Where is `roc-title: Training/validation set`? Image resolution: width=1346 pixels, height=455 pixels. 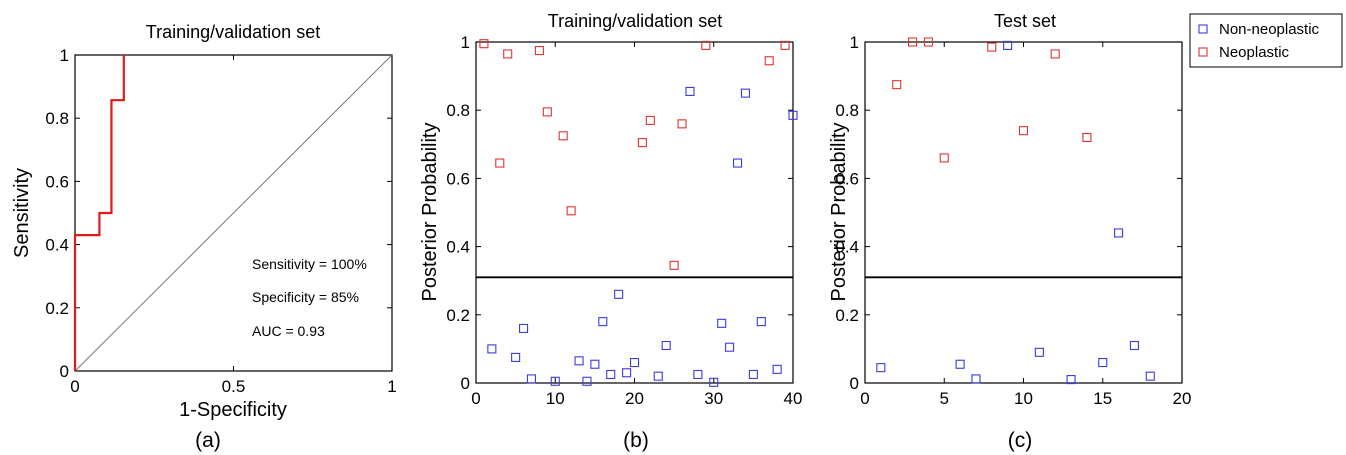
roc-title: Training/validation set is located at coordinates (233, 32).